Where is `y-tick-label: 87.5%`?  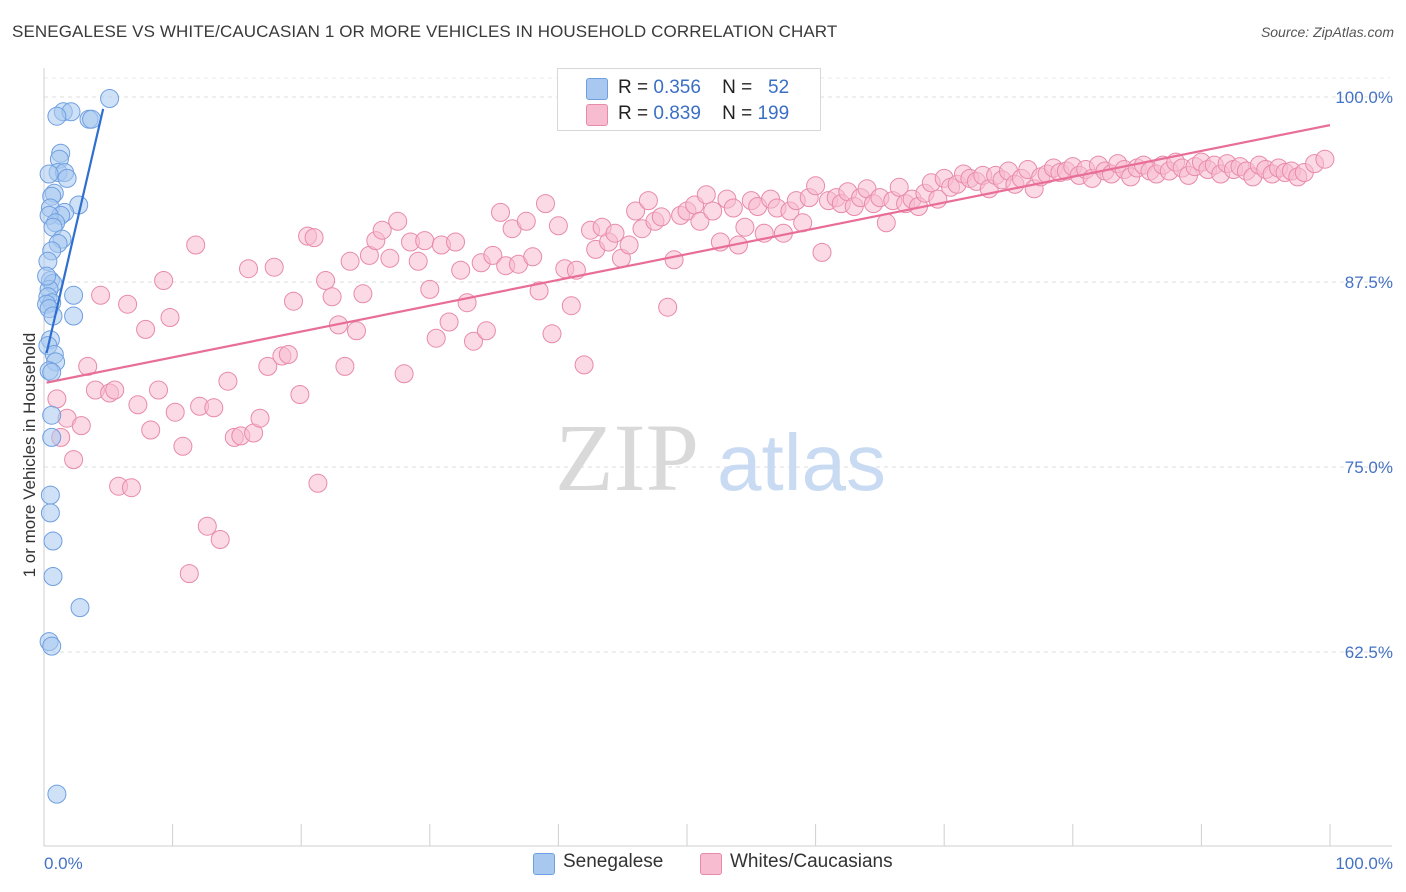 y-tick-label: 87.5% is located at coordinates (1369, 282).